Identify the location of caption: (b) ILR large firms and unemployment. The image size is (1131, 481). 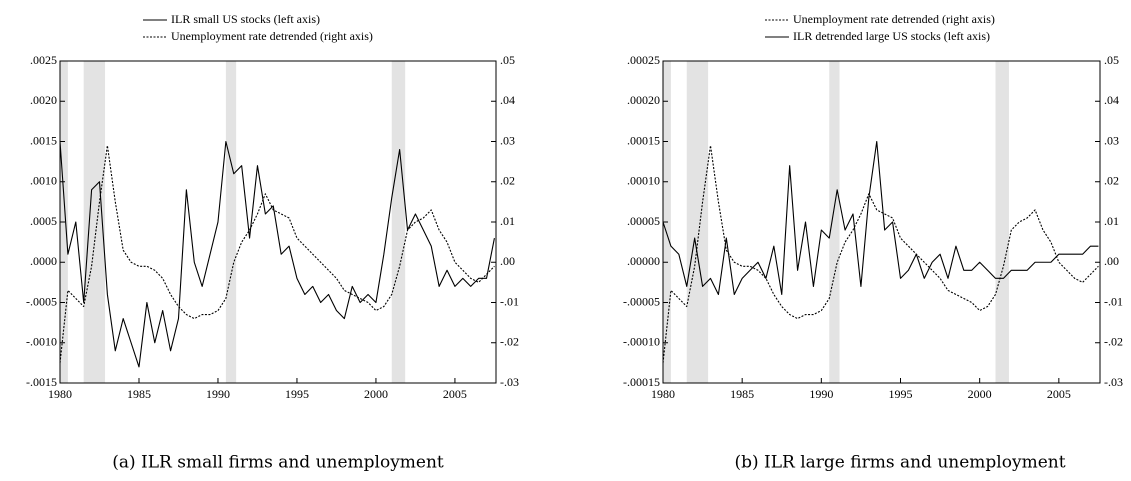
(899, 463).